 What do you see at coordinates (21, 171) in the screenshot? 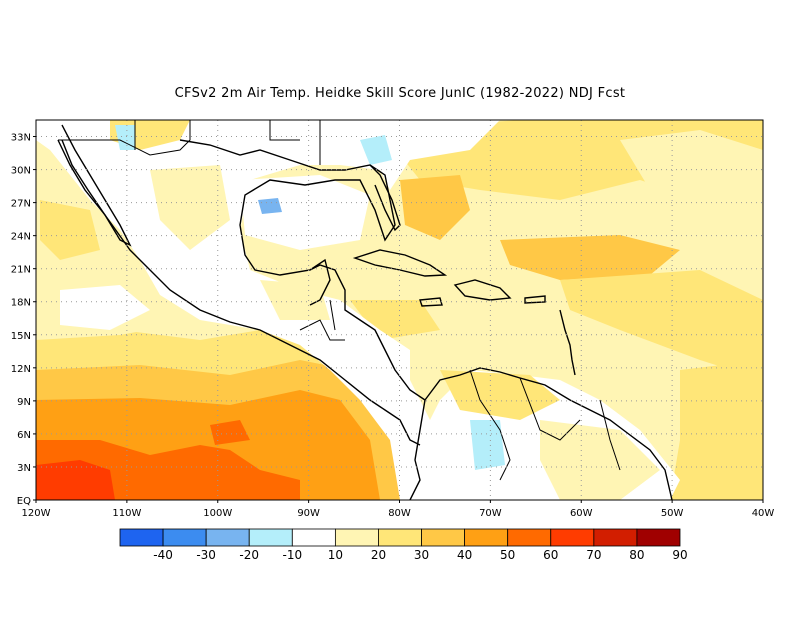
I see `lat-tick-label: 30N` at bounding box center [21, 171].